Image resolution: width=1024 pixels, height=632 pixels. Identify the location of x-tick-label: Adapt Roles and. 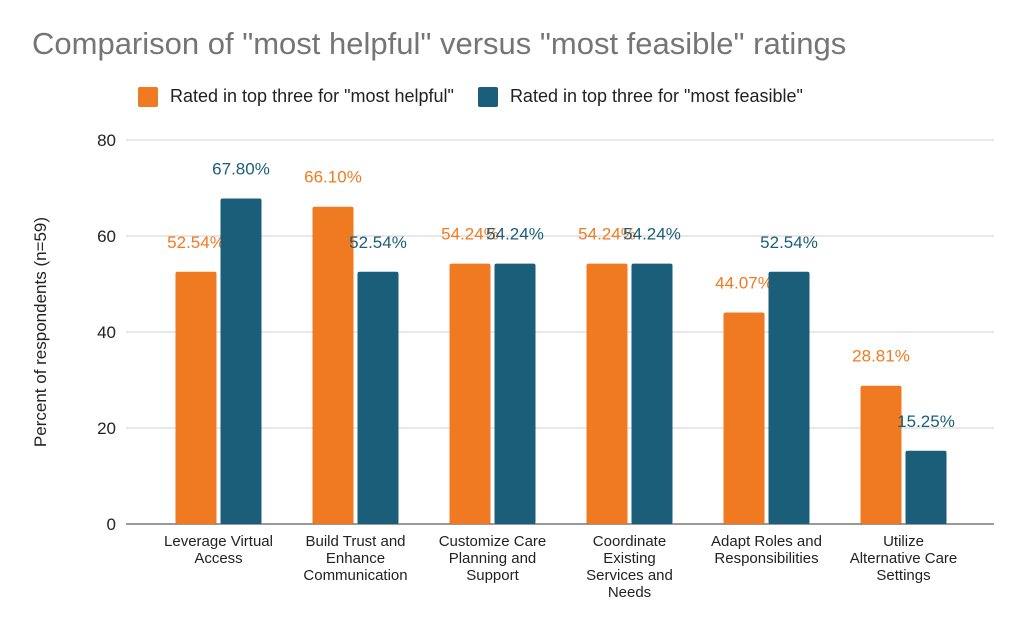
(766, 541).